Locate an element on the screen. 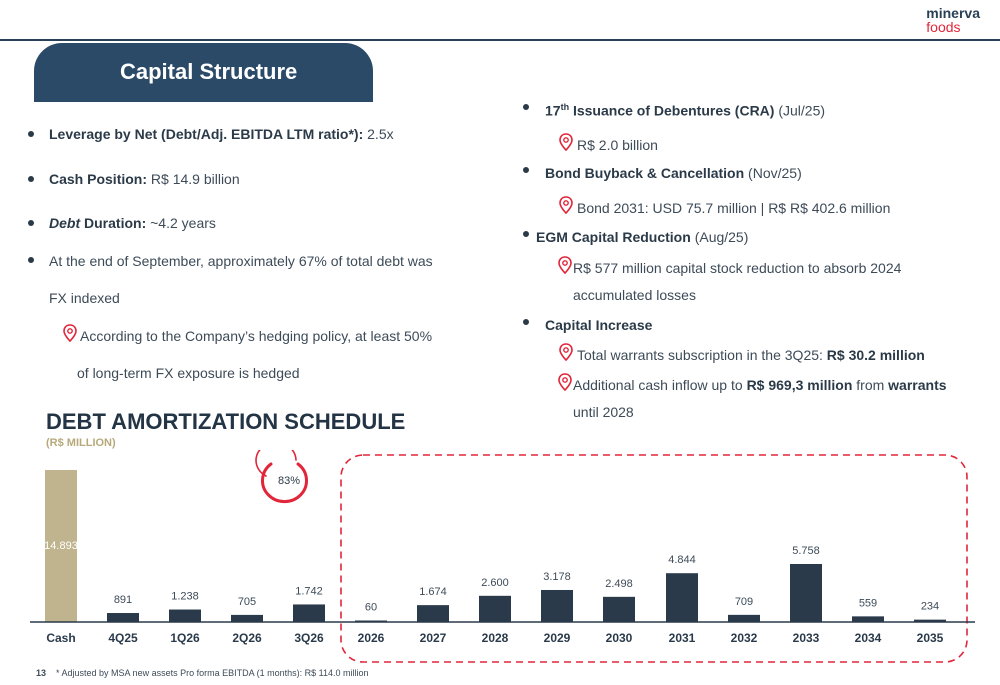  egm-detail-line2: accumulated losses is located at coordinates (634, 295).